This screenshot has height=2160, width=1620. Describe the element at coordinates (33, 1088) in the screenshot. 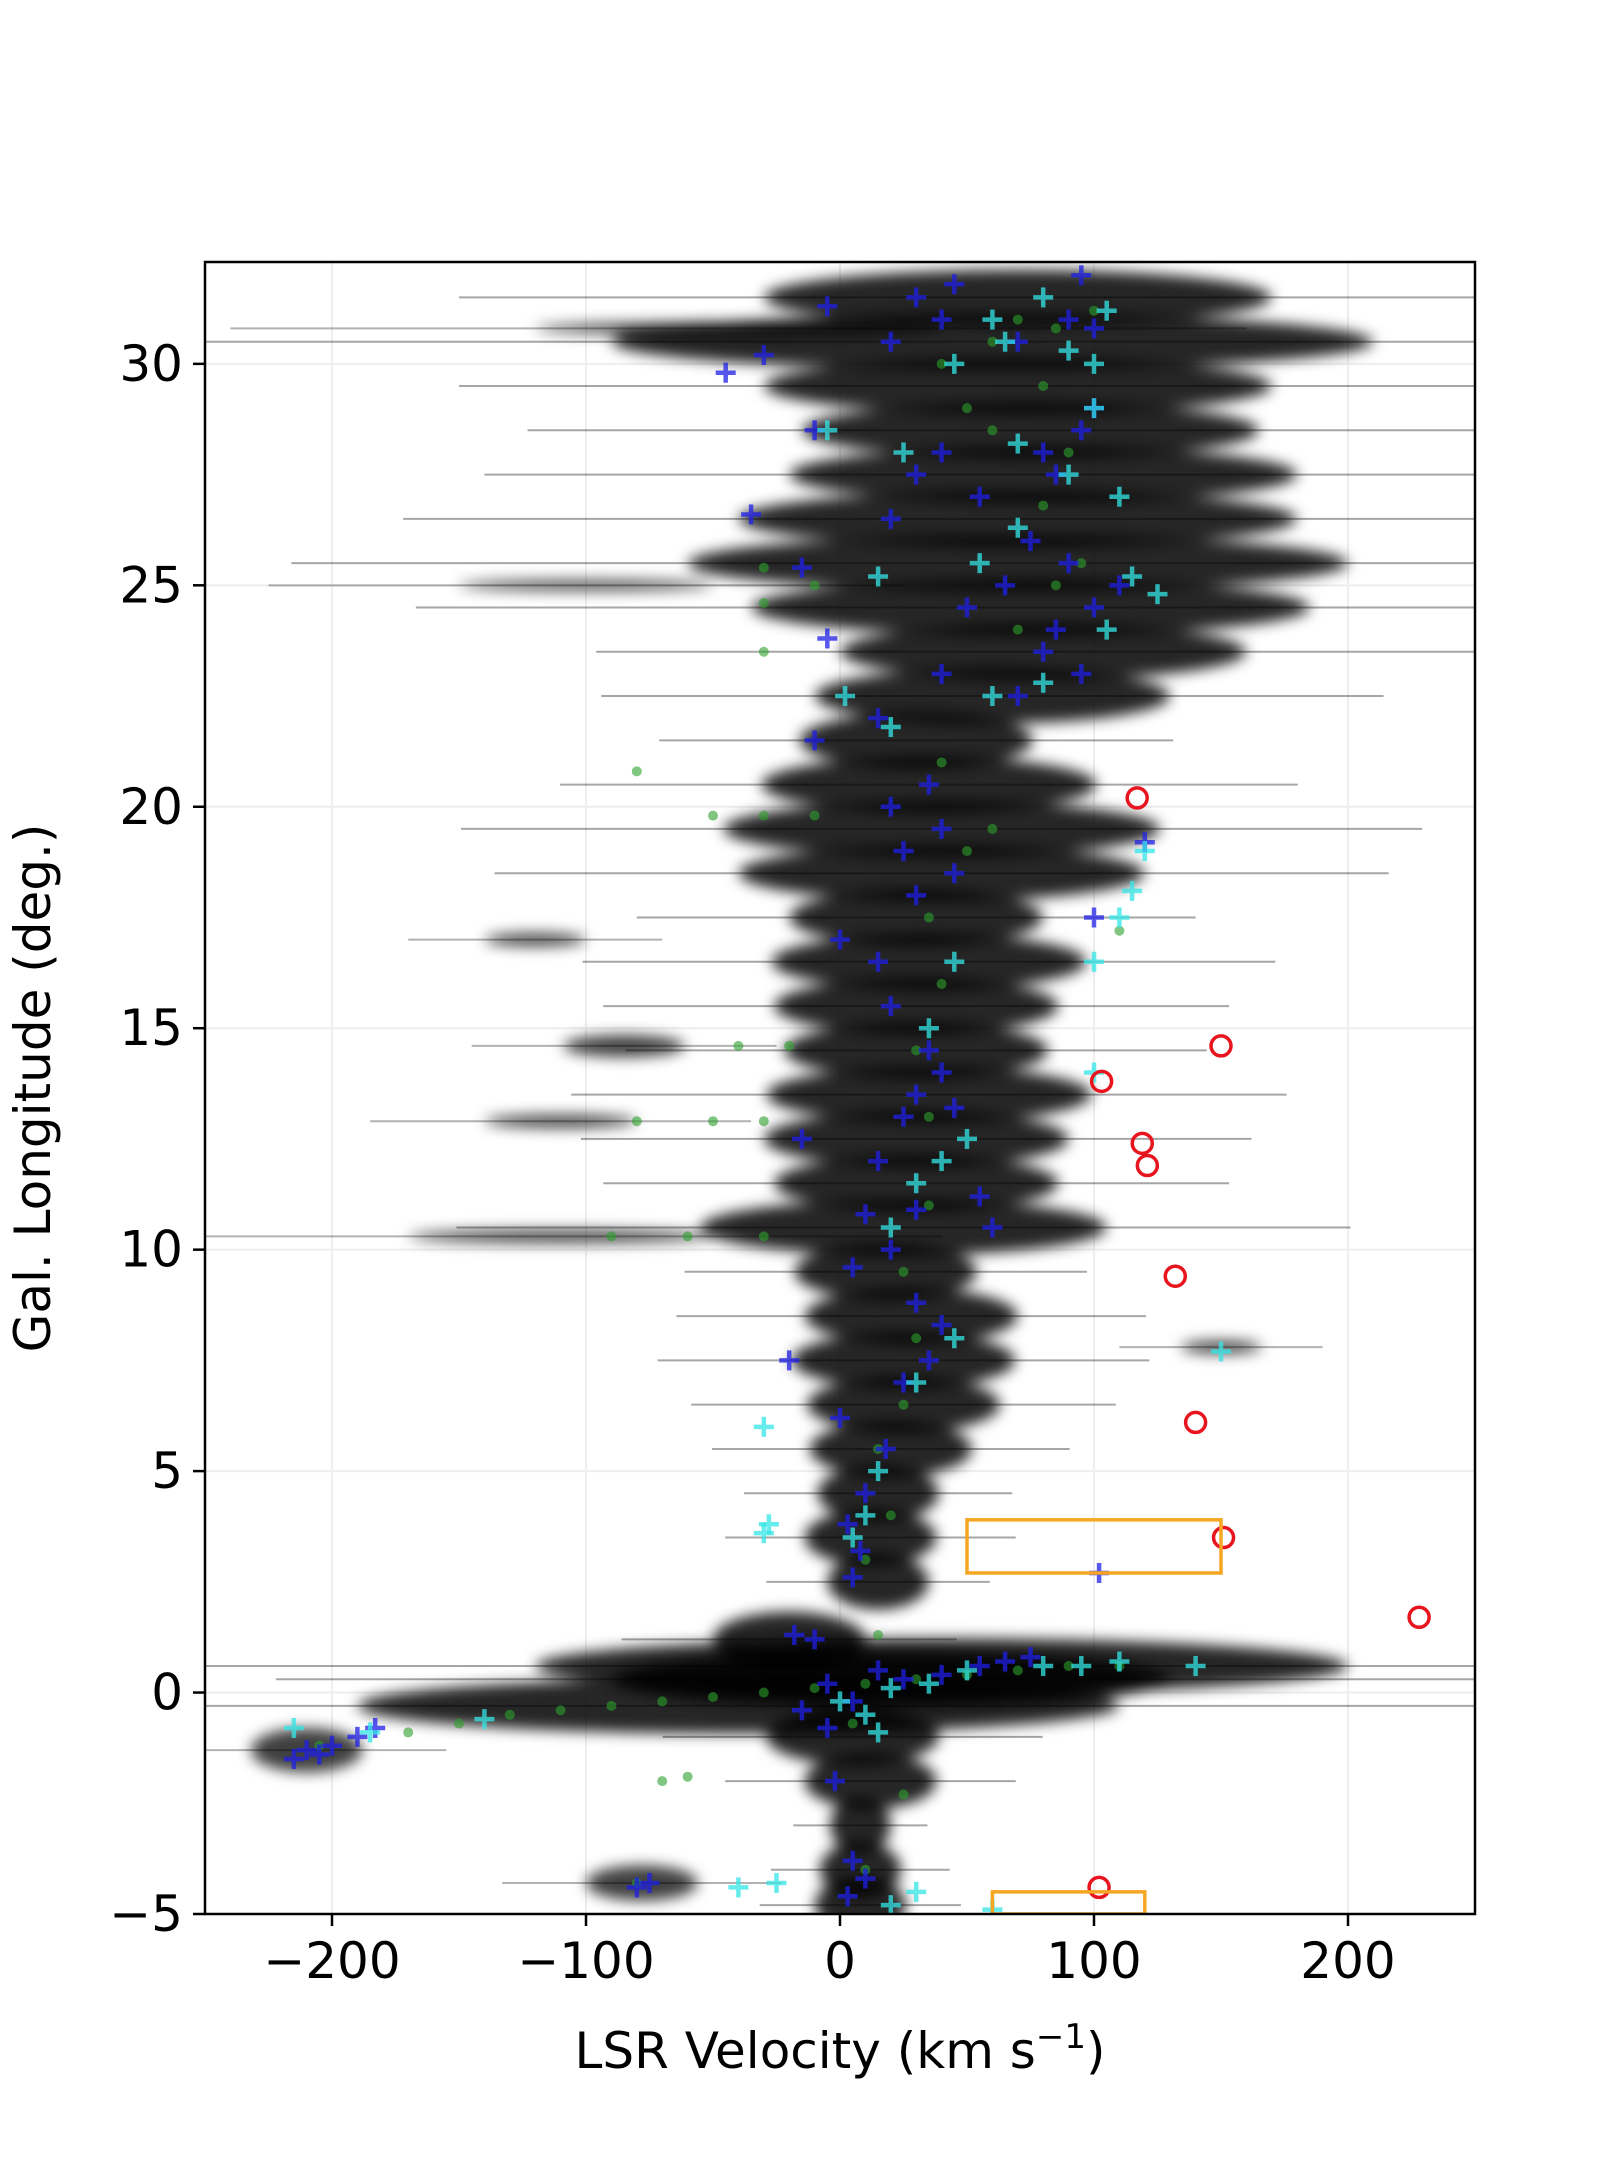

I see `y-axis-label: Gal. Longitude (deg.)` at that location.